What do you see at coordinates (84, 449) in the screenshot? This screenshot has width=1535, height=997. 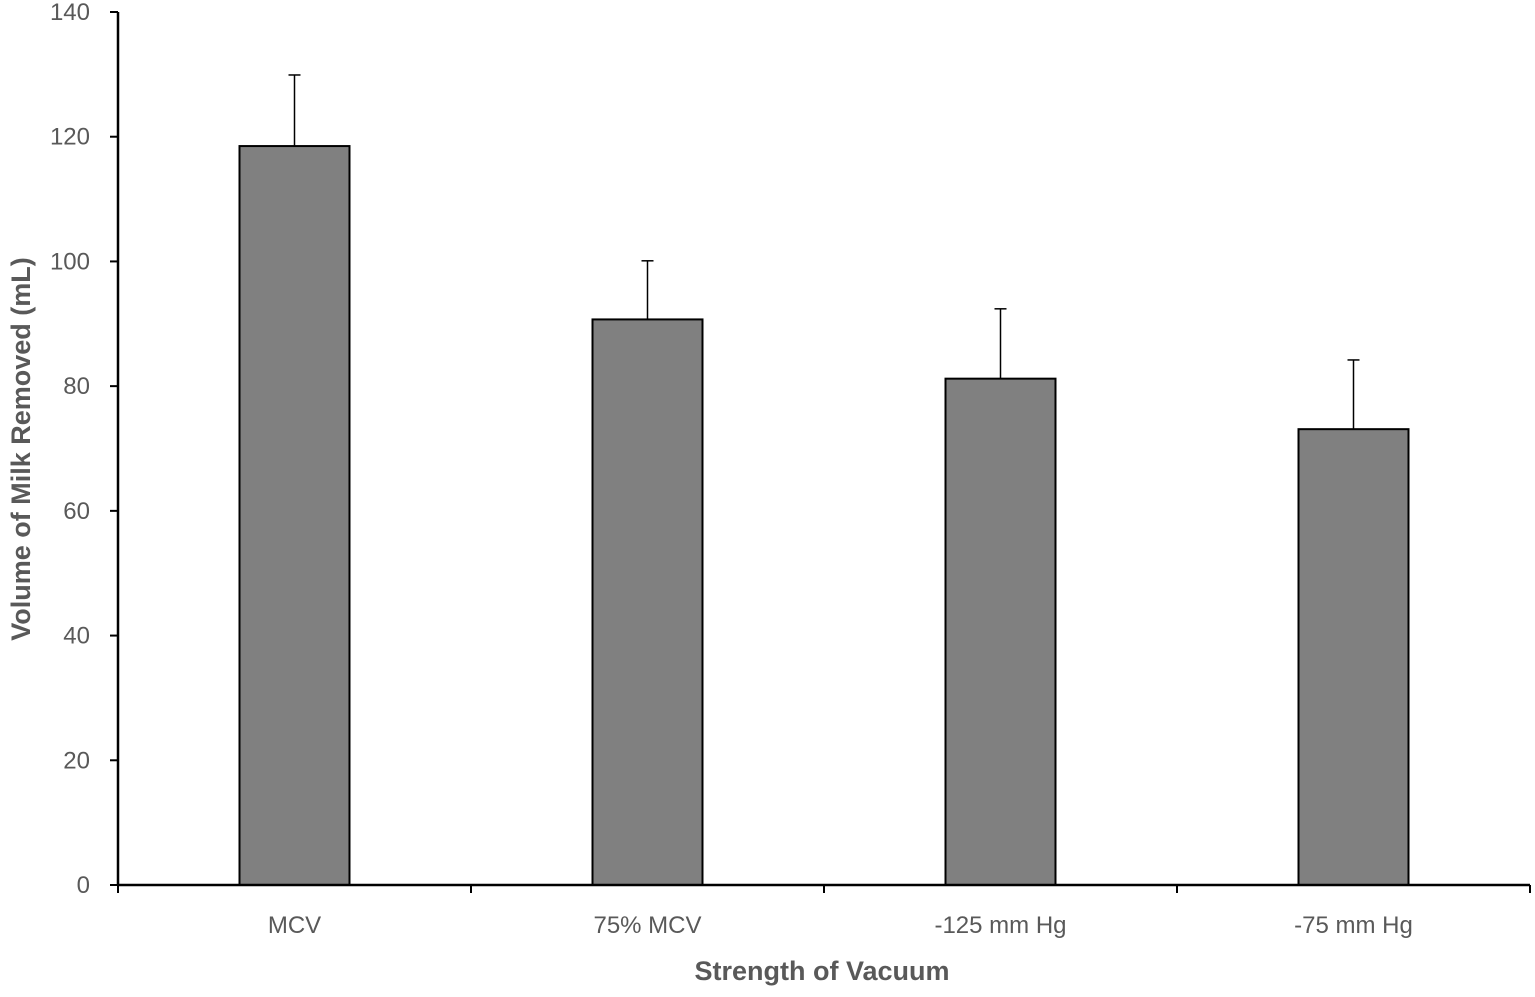 I see `y-ticks-layer: 0 20 40 60 80 100 120 140` at bounding box center [84, 449].